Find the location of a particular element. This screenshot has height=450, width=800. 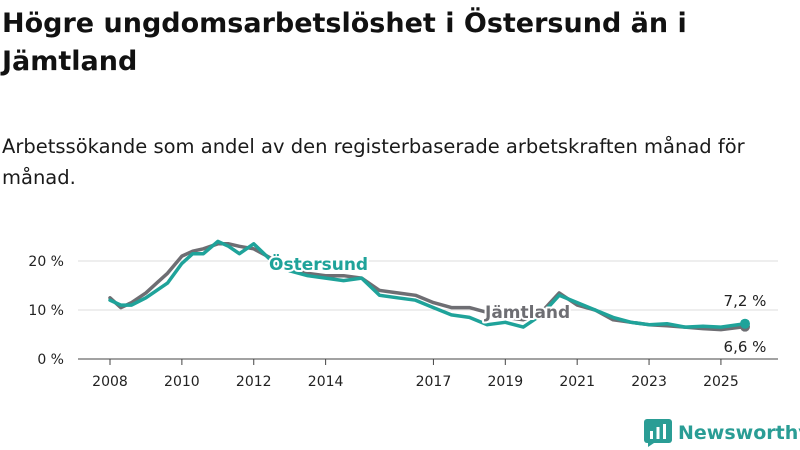

x-tick-label: 2017 is located at coordinates (434, 382).